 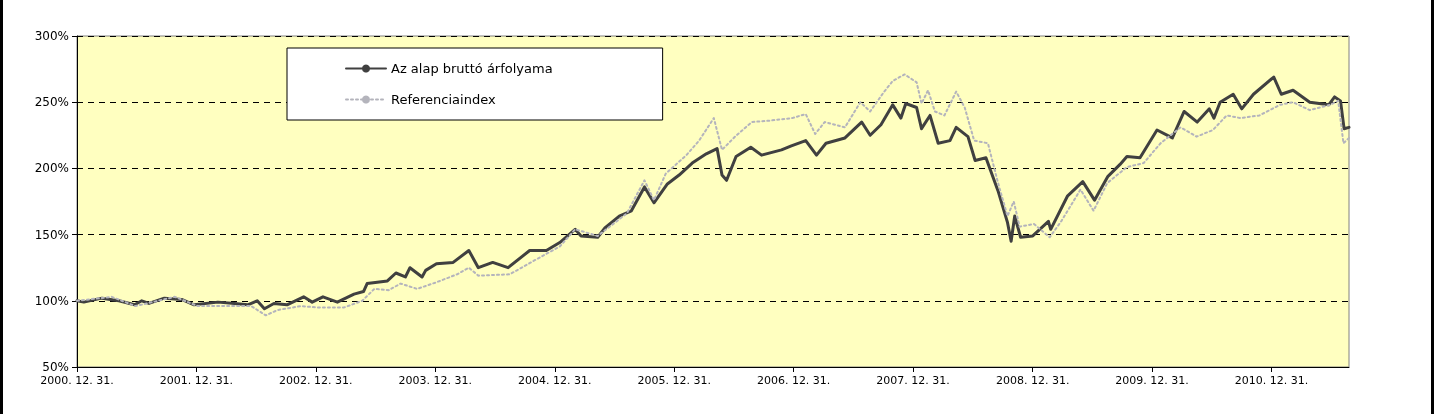 I want to click on y-tick-label: 250%, so click(x=51, y=102).